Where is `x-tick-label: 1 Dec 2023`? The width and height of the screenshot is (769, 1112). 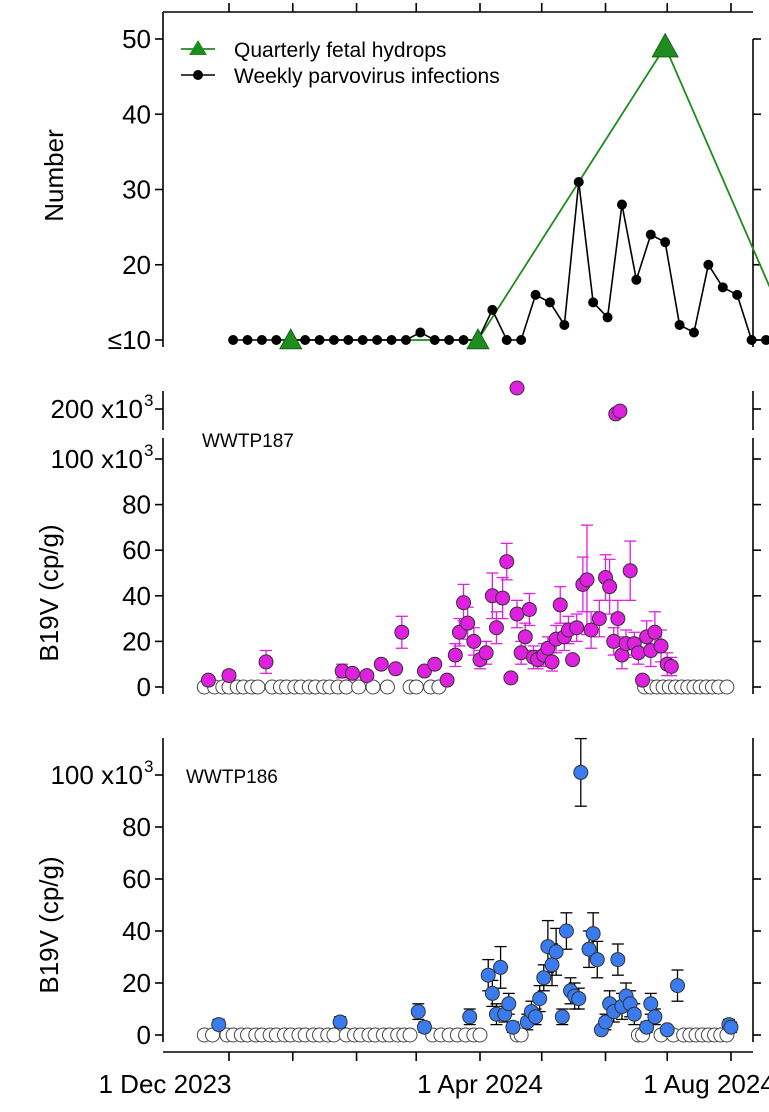
x-tick-label: 1 Dec 2023 is located at coordinates (165, 1084).